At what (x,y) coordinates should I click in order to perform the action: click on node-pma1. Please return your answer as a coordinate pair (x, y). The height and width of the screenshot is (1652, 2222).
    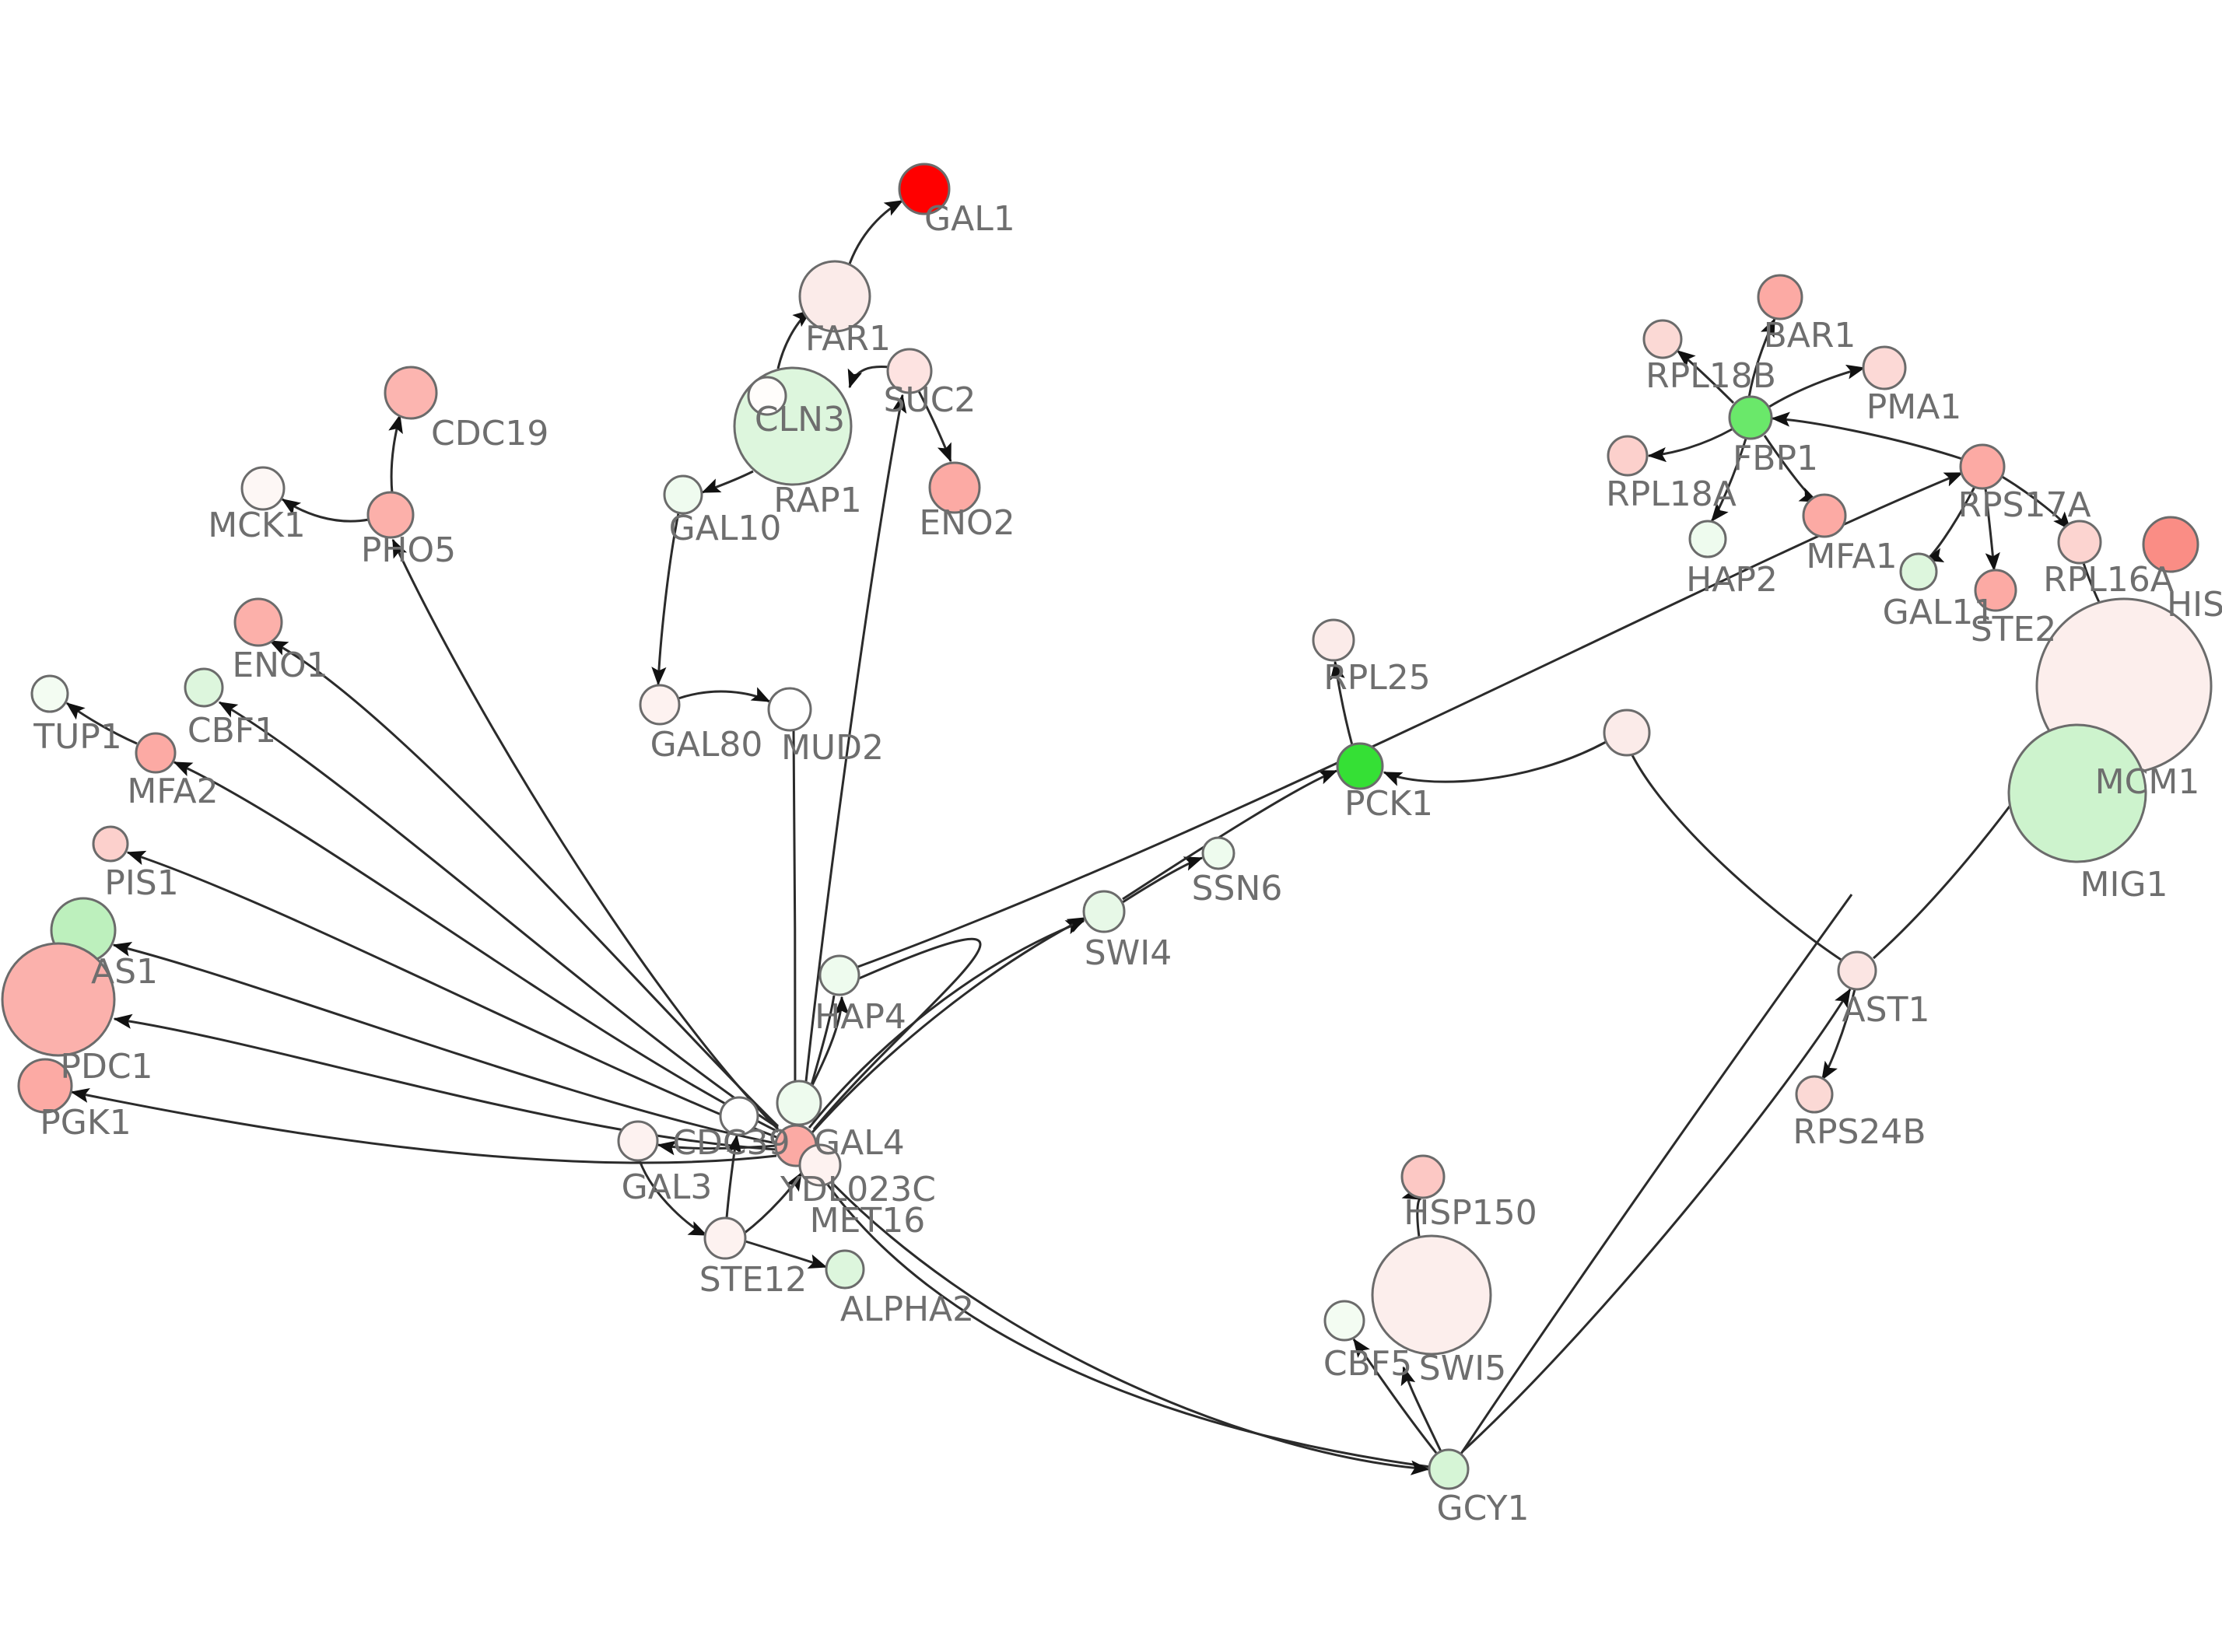
    Looking at the image, I should click on (1884, 368).